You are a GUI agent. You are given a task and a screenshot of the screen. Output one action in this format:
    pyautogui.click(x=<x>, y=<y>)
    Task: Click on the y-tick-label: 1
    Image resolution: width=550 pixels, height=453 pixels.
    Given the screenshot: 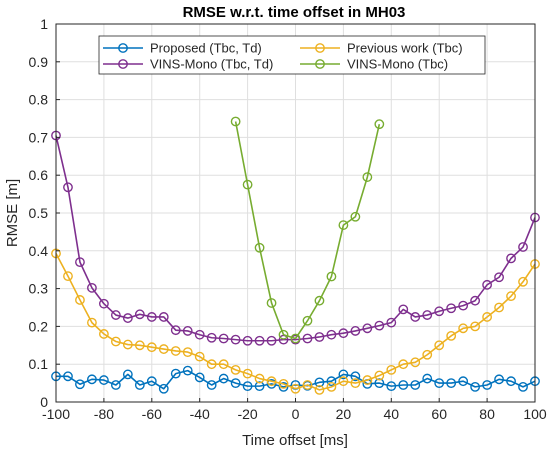 What is the action you would take?
    pyautogui.click(x=44, y=24)
    